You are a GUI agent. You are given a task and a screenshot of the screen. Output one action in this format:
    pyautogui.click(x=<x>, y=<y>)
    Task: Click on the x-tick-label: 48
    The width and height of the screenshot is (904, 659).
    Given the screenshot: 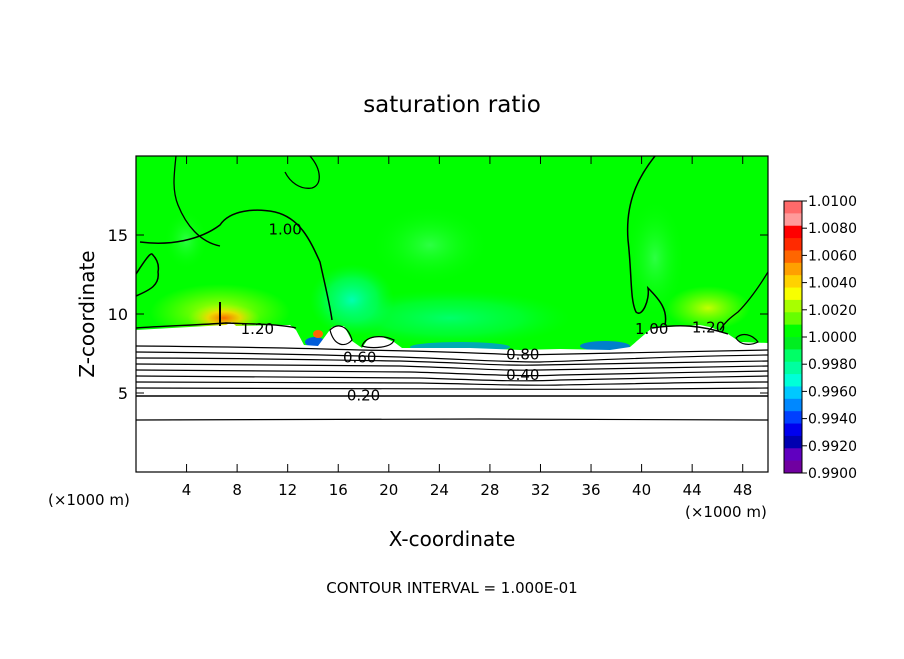 What is the action you would take?
    pyautogui.click(x=742, y=490)
    